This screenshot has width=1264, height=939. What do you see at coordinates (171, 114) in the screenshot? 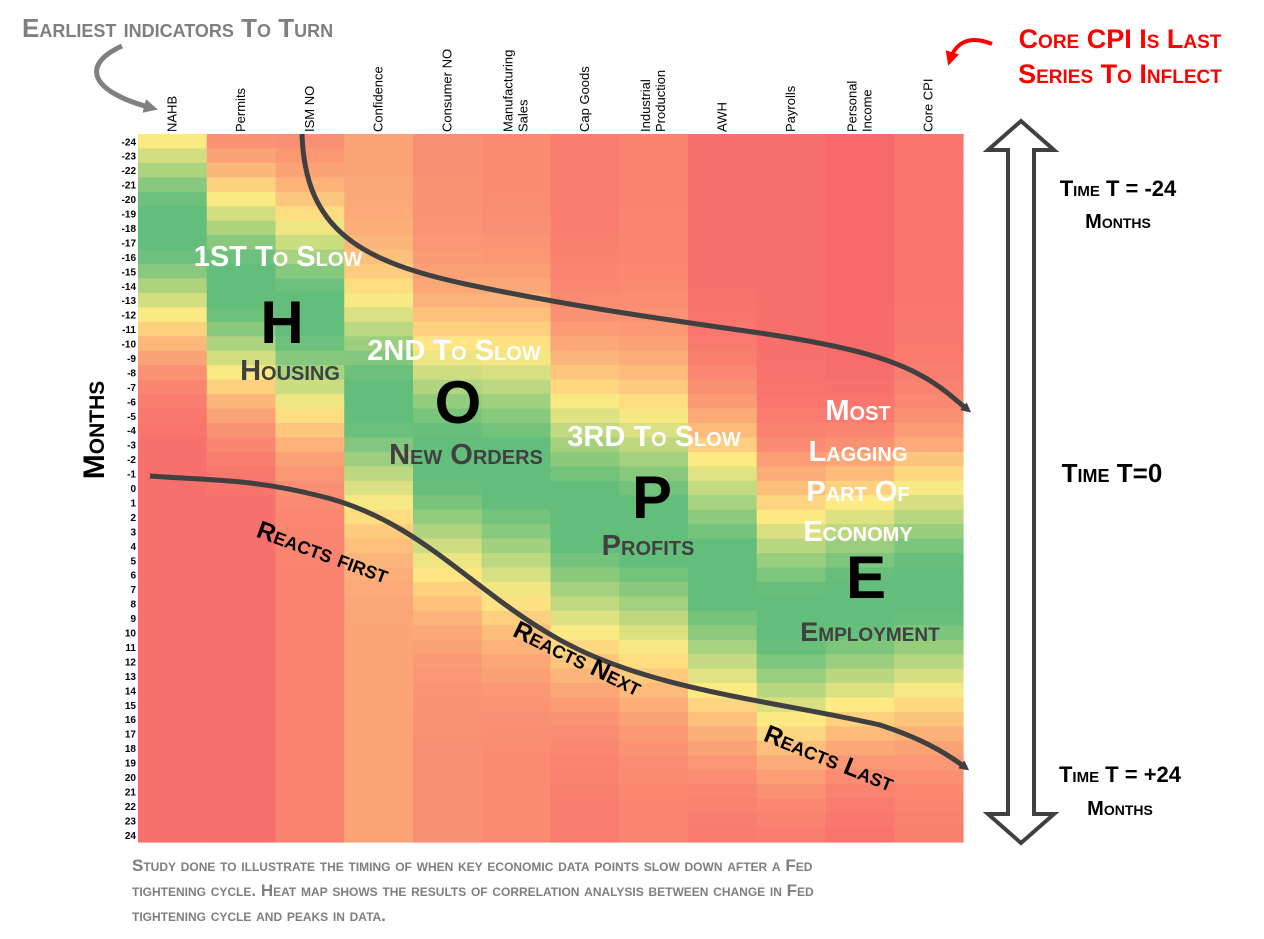
I see `column-label: NAHB` at bounding box center [171, 114].